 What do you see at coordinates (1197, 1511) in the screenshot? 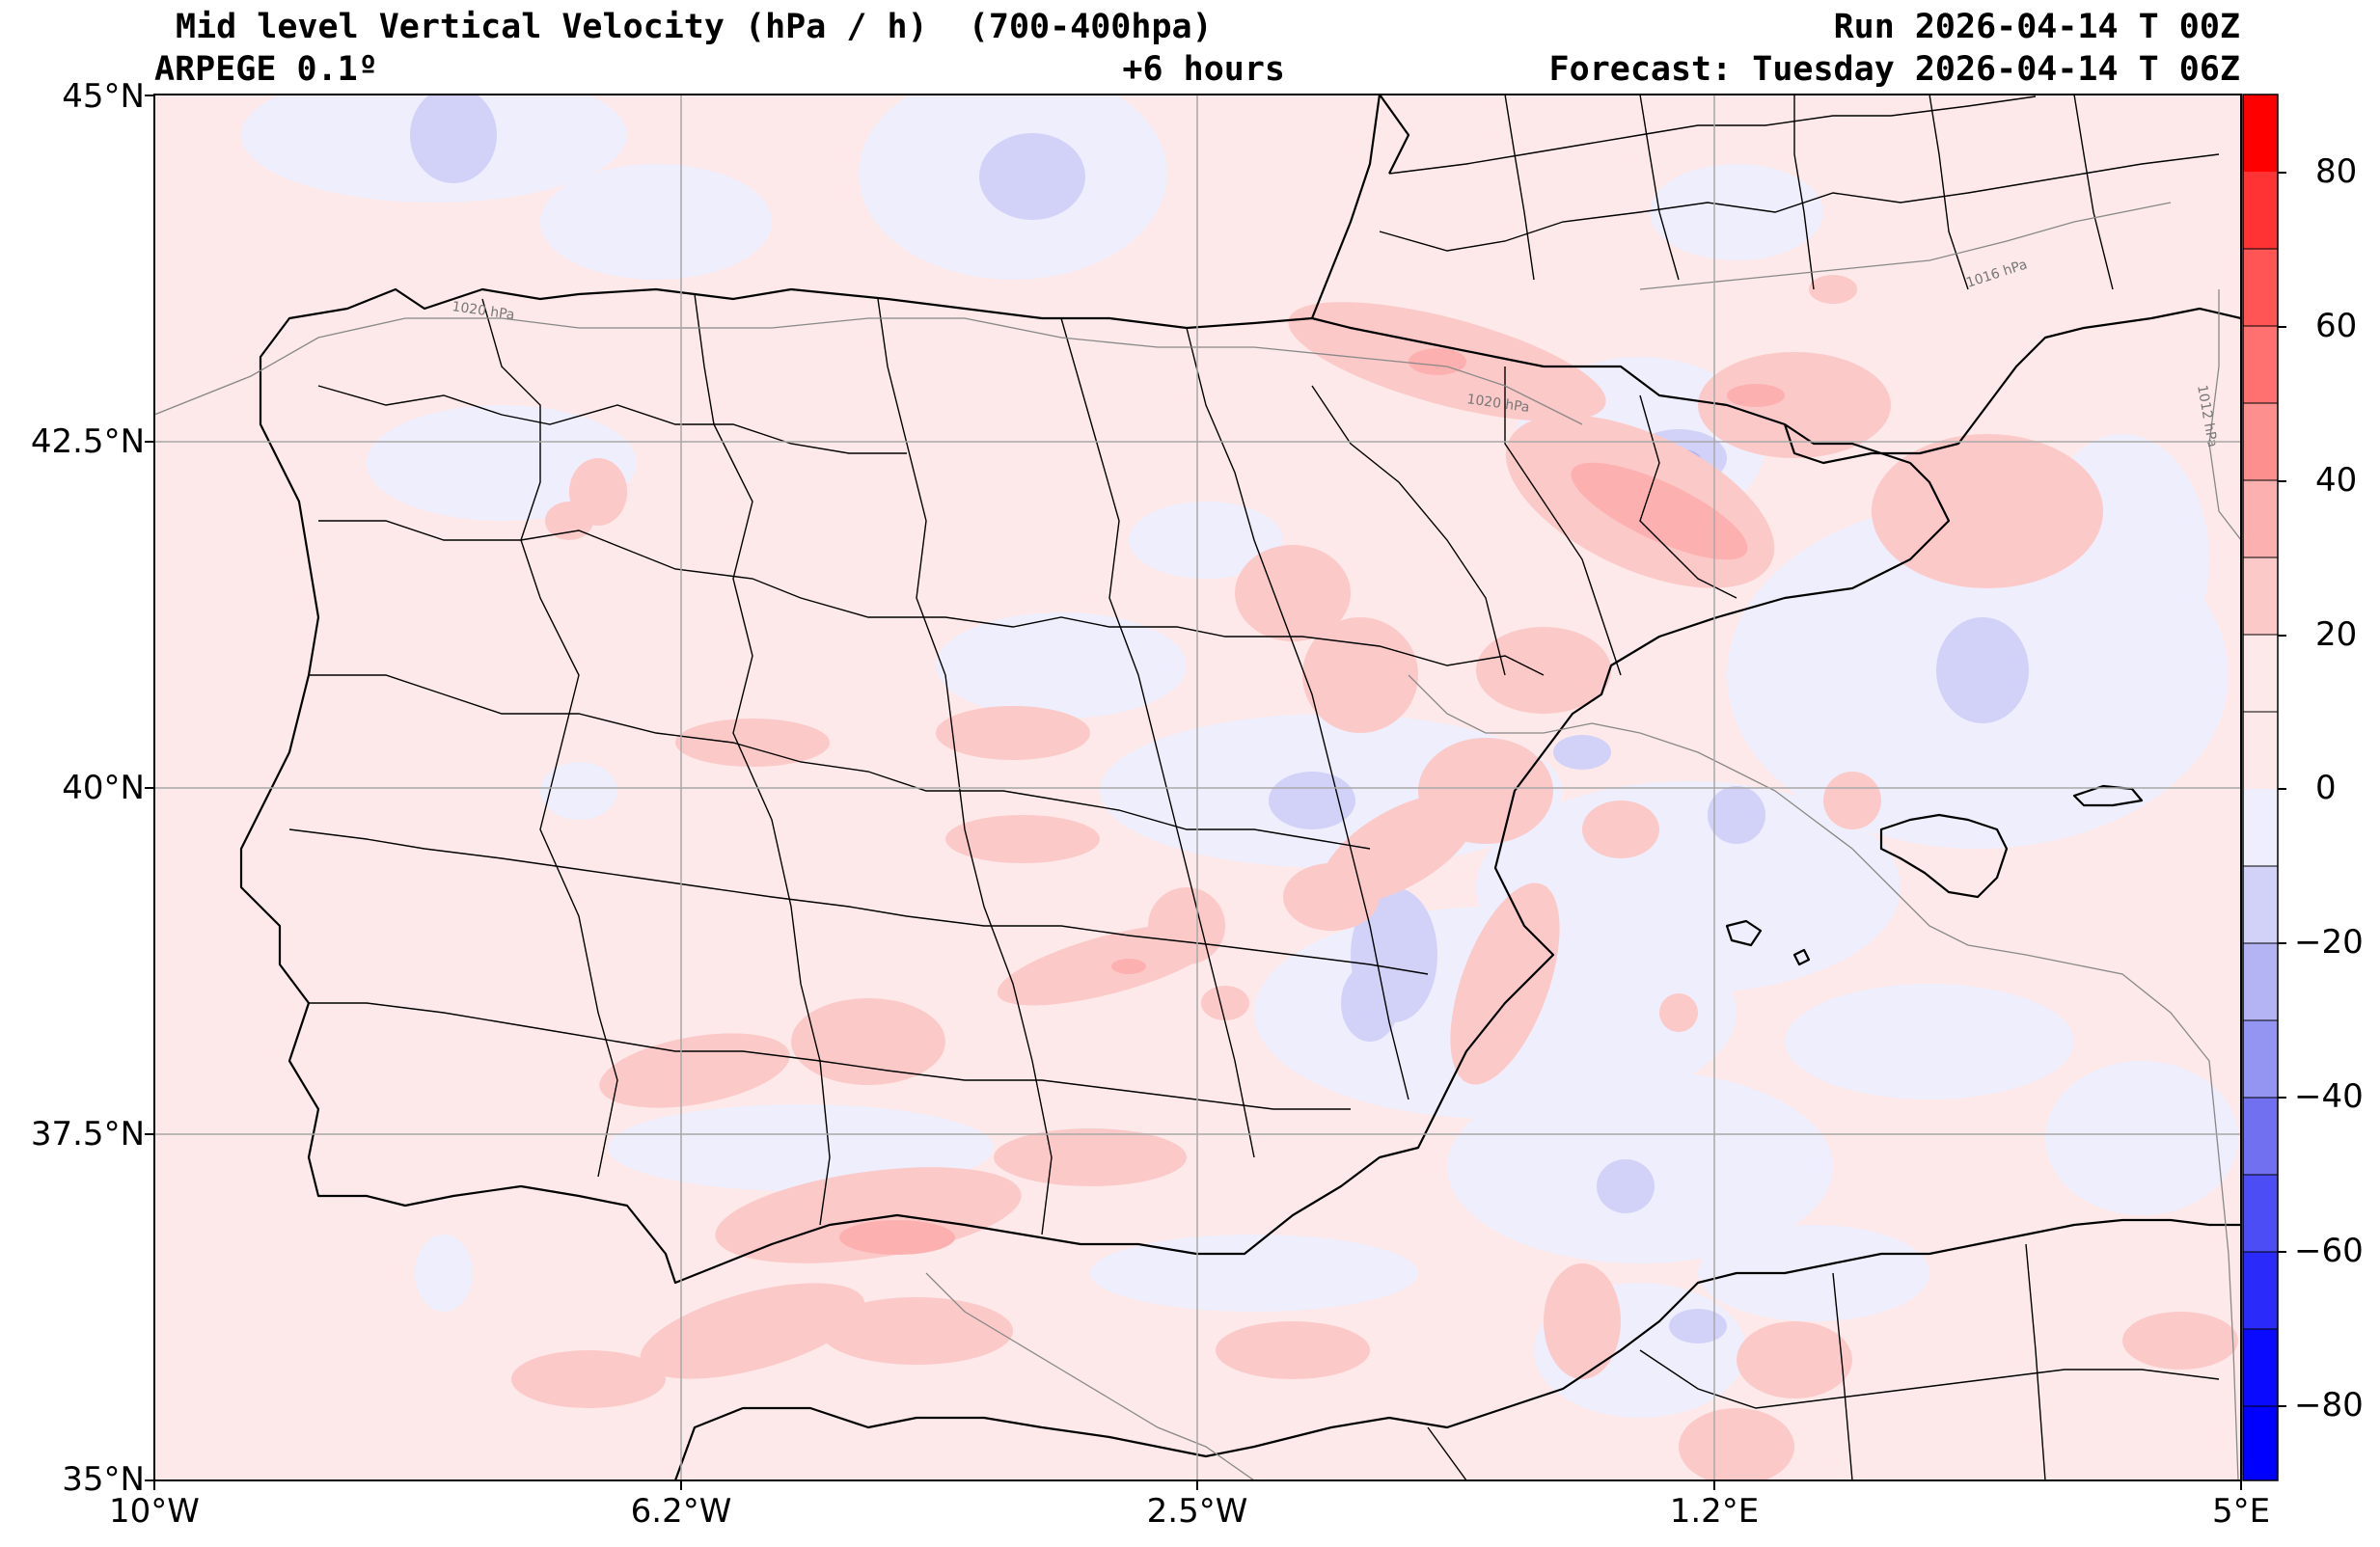
I see `lon-label-2-5w: 2.5°W` at bounding box center [1197, 1511].